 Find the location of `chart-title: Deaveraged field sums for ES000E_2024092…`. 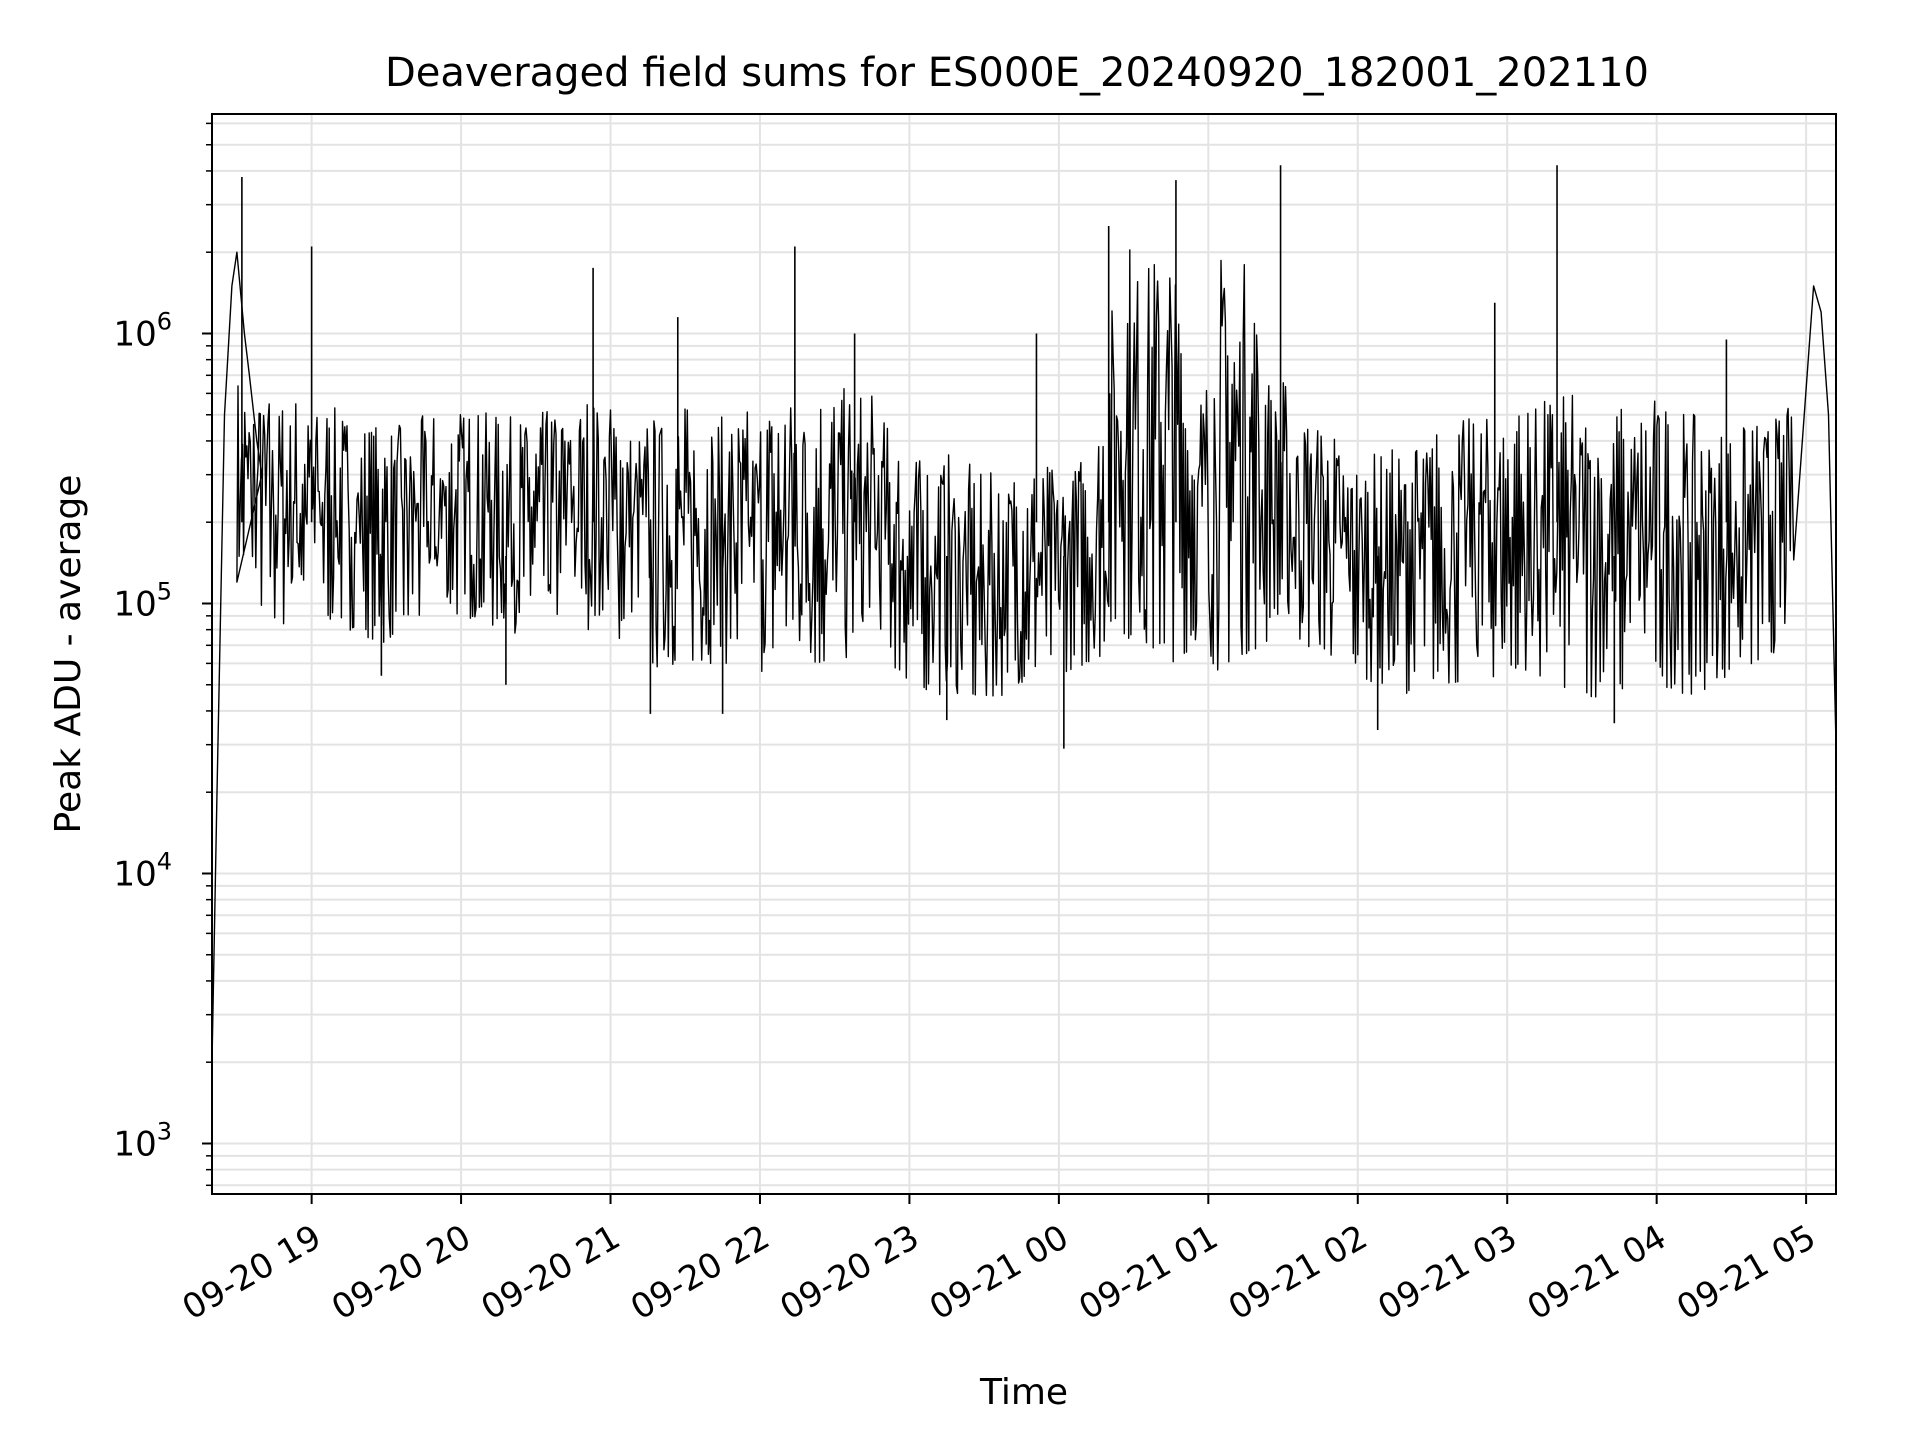

chart-title: Deaveraged field sums for ES000E_2024092… is located at coordinates (1017, 73).